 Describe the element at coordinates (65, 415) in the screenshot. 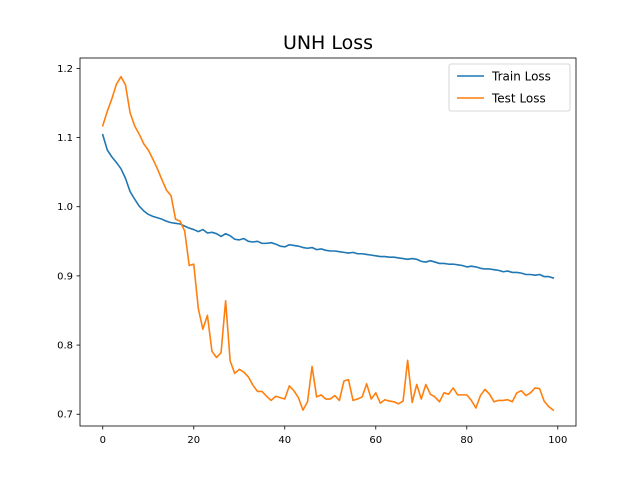

I see `y-tick-label: 0.7` at that location.